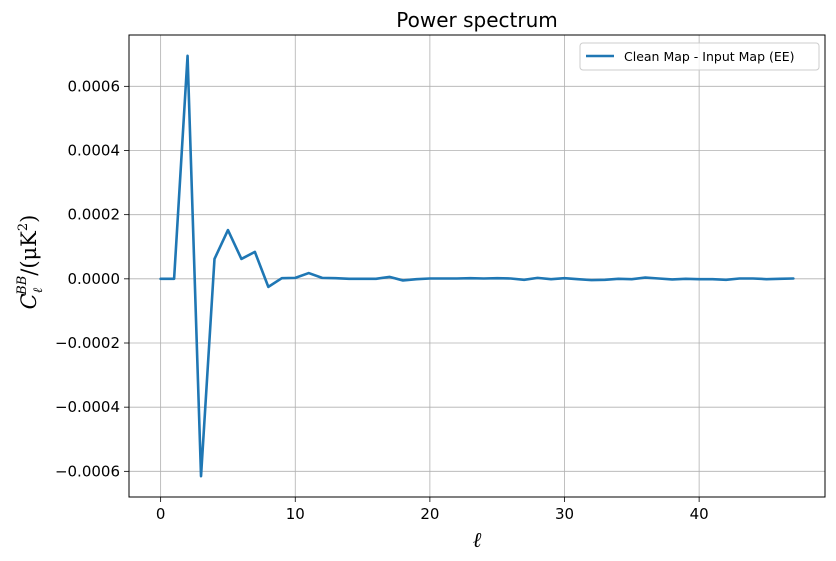  I want to click on chart-title: Power spectrum, so click(476, 20).